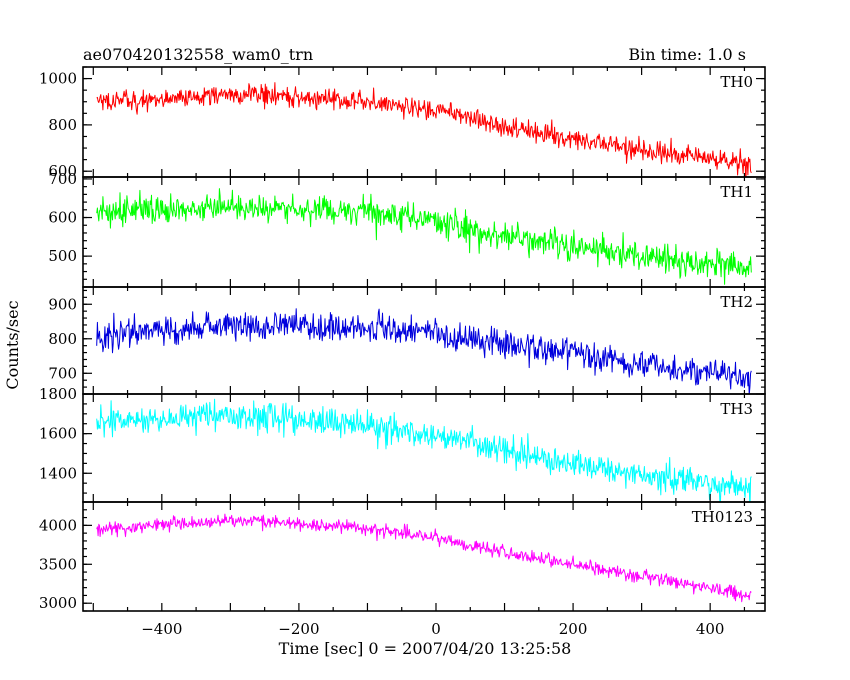 Image resolution: width=850 pixels, height=680 pixels. What do you see at coordinates (424, 351) in the screenshot?
I see `series-line-th2` at bounding box center [424, 351].